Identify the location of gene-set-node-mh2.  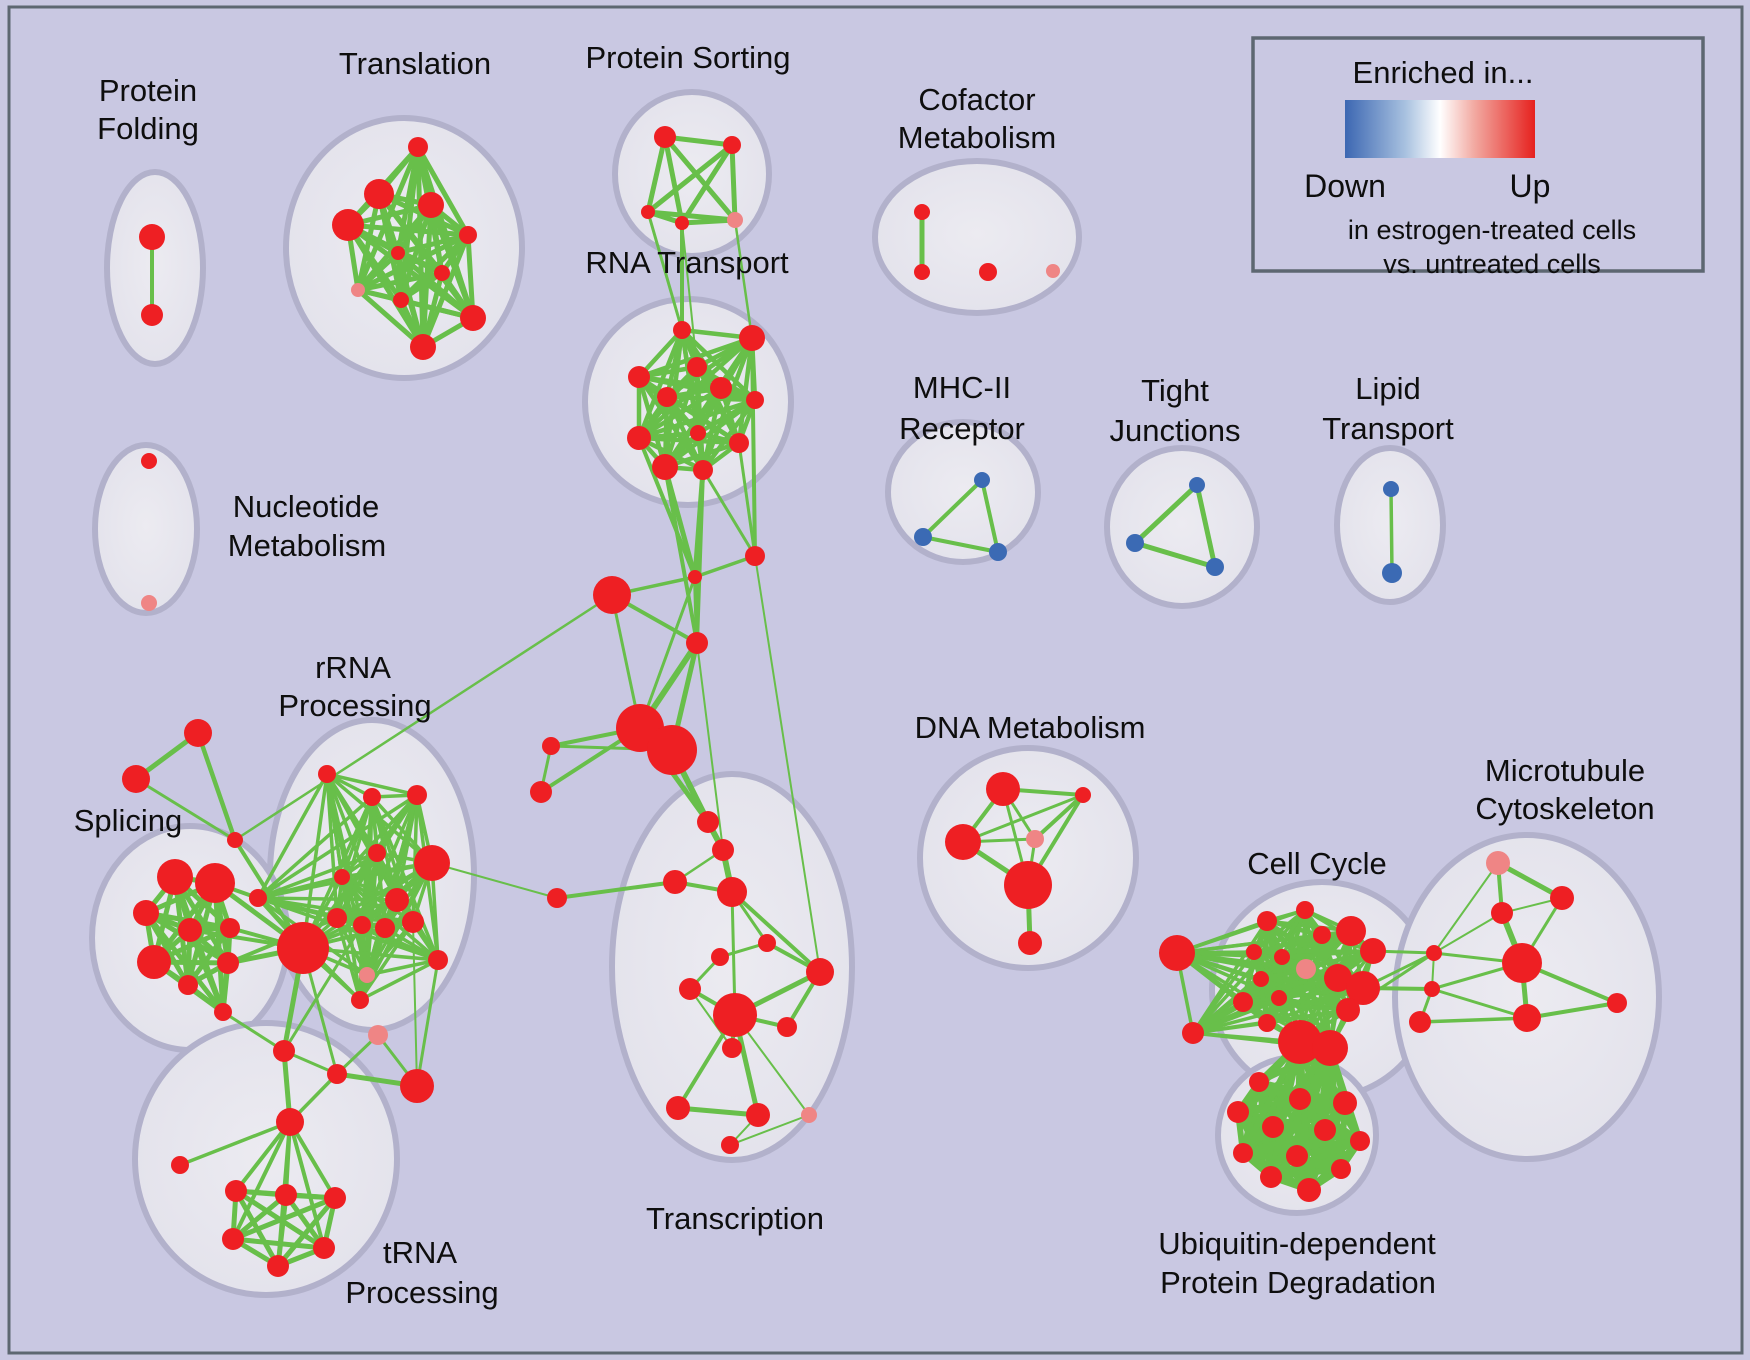
(923, 537).